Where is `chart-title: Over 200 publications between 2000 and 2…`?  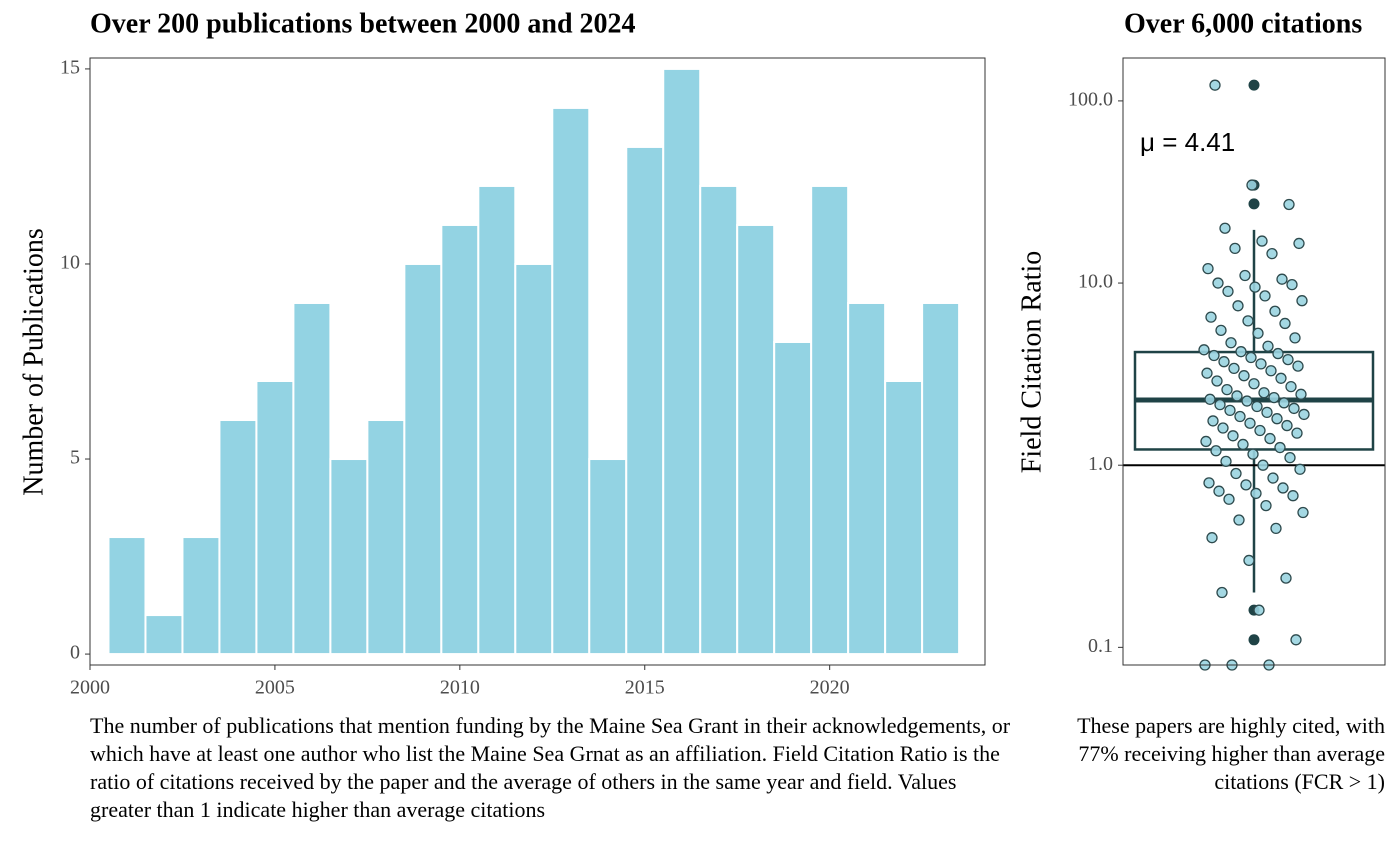 chart-title: Over 200 publications between 2000 and 2… is located at coordinates (363, 23).